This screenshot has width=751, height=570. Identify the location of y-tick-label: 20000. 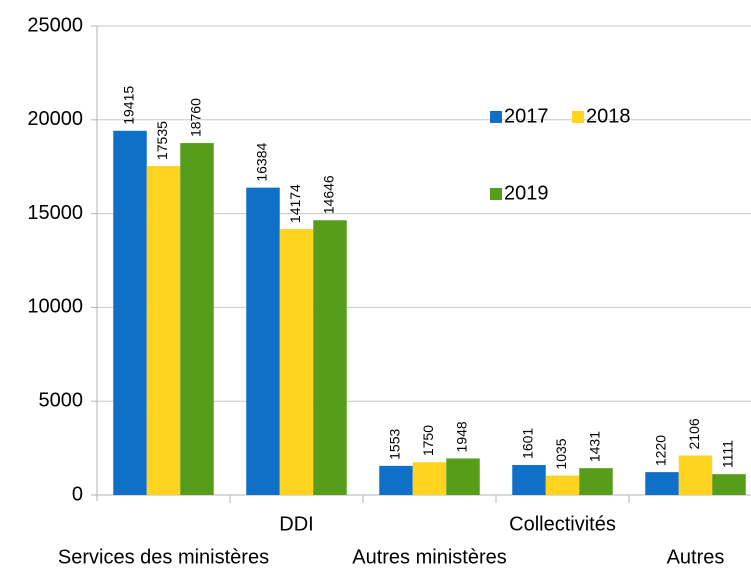
(55, 119).